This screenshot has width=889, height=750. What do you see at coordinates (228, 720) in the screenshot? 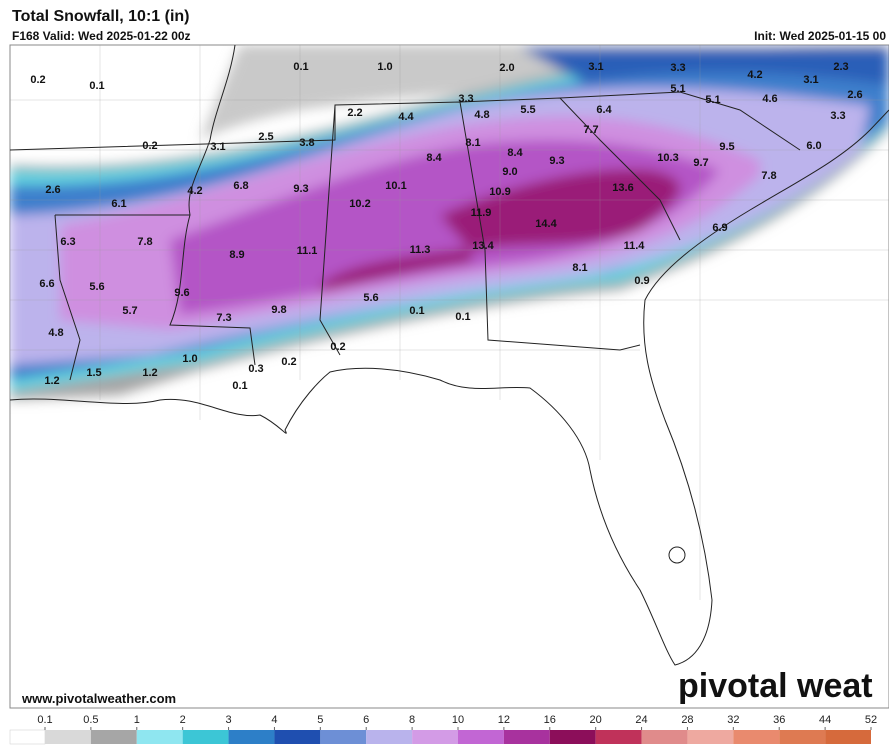
I see `legend-tick-label: 3` at bounding box center [228, 720].